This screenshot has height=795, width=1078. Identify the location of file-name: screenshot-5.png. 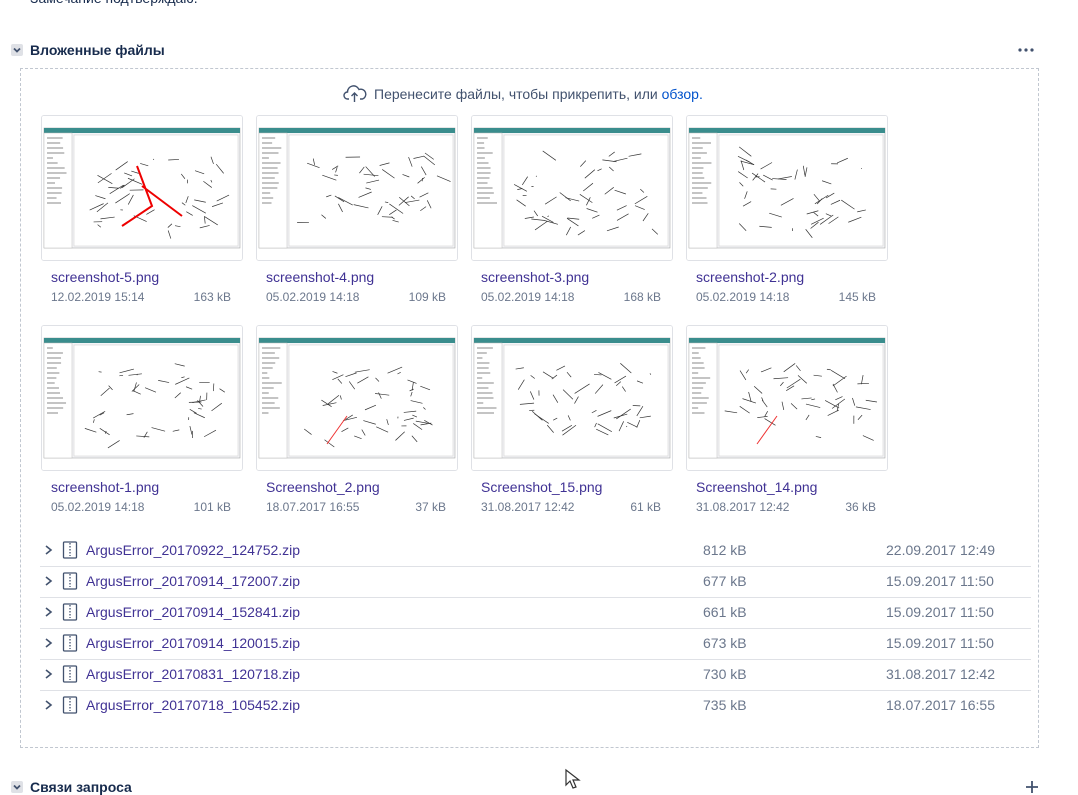
(105, 277).